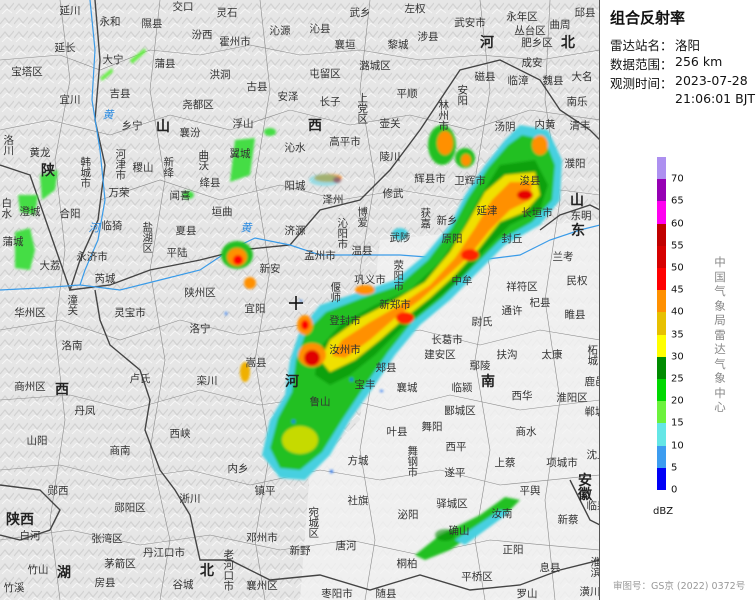 The width and height of the screenshot is (756, 600). What do you see at coordinates (447, 220) in the screenshot?
I see `place-label: 新乡` at bounding box center [447, 220].